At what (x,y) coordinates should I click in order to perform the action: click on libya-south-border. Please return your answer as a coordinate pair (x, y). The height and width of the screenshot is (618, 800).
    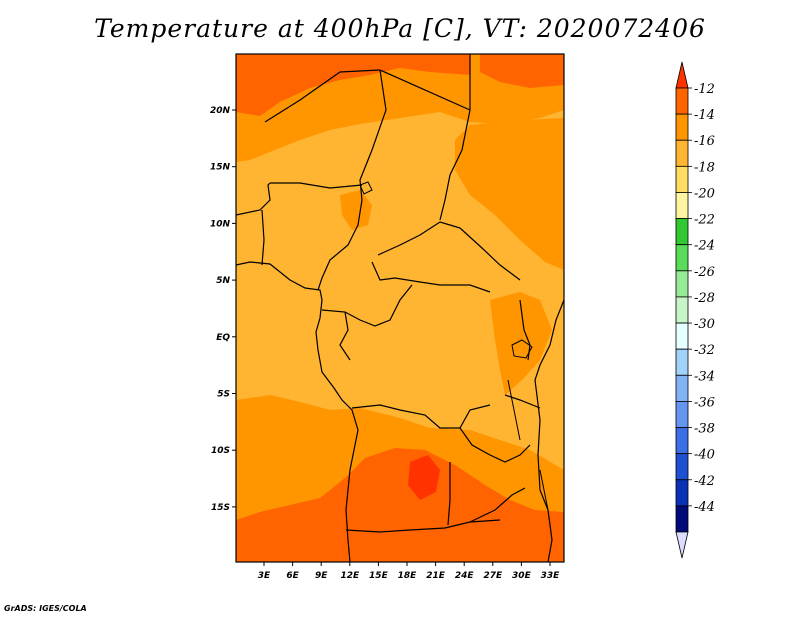
    Looking at the image, I should click on (425, 90).